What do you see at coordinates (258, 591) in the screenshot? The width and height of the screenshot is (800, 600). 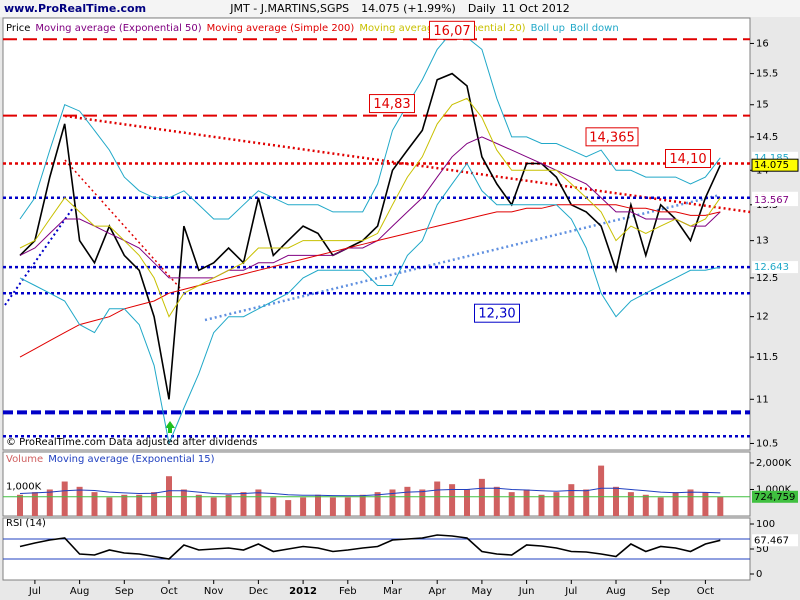 I see `x-tick-label: Dec` at bounding box center [258, 591].